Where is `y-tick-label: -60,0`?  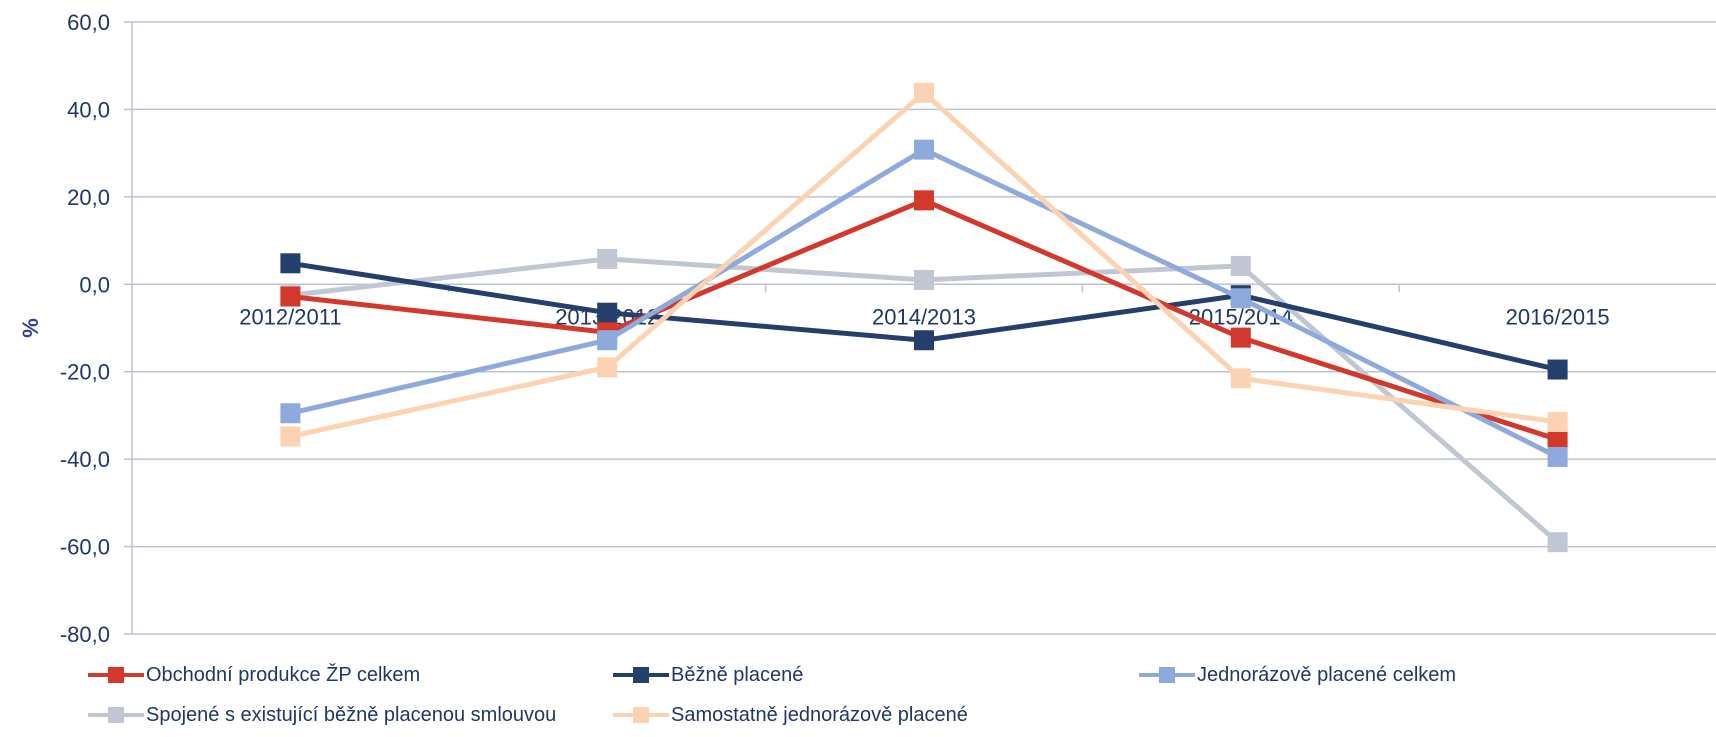
y-tick-label: -60,0 is located at coordinates (85, 547).